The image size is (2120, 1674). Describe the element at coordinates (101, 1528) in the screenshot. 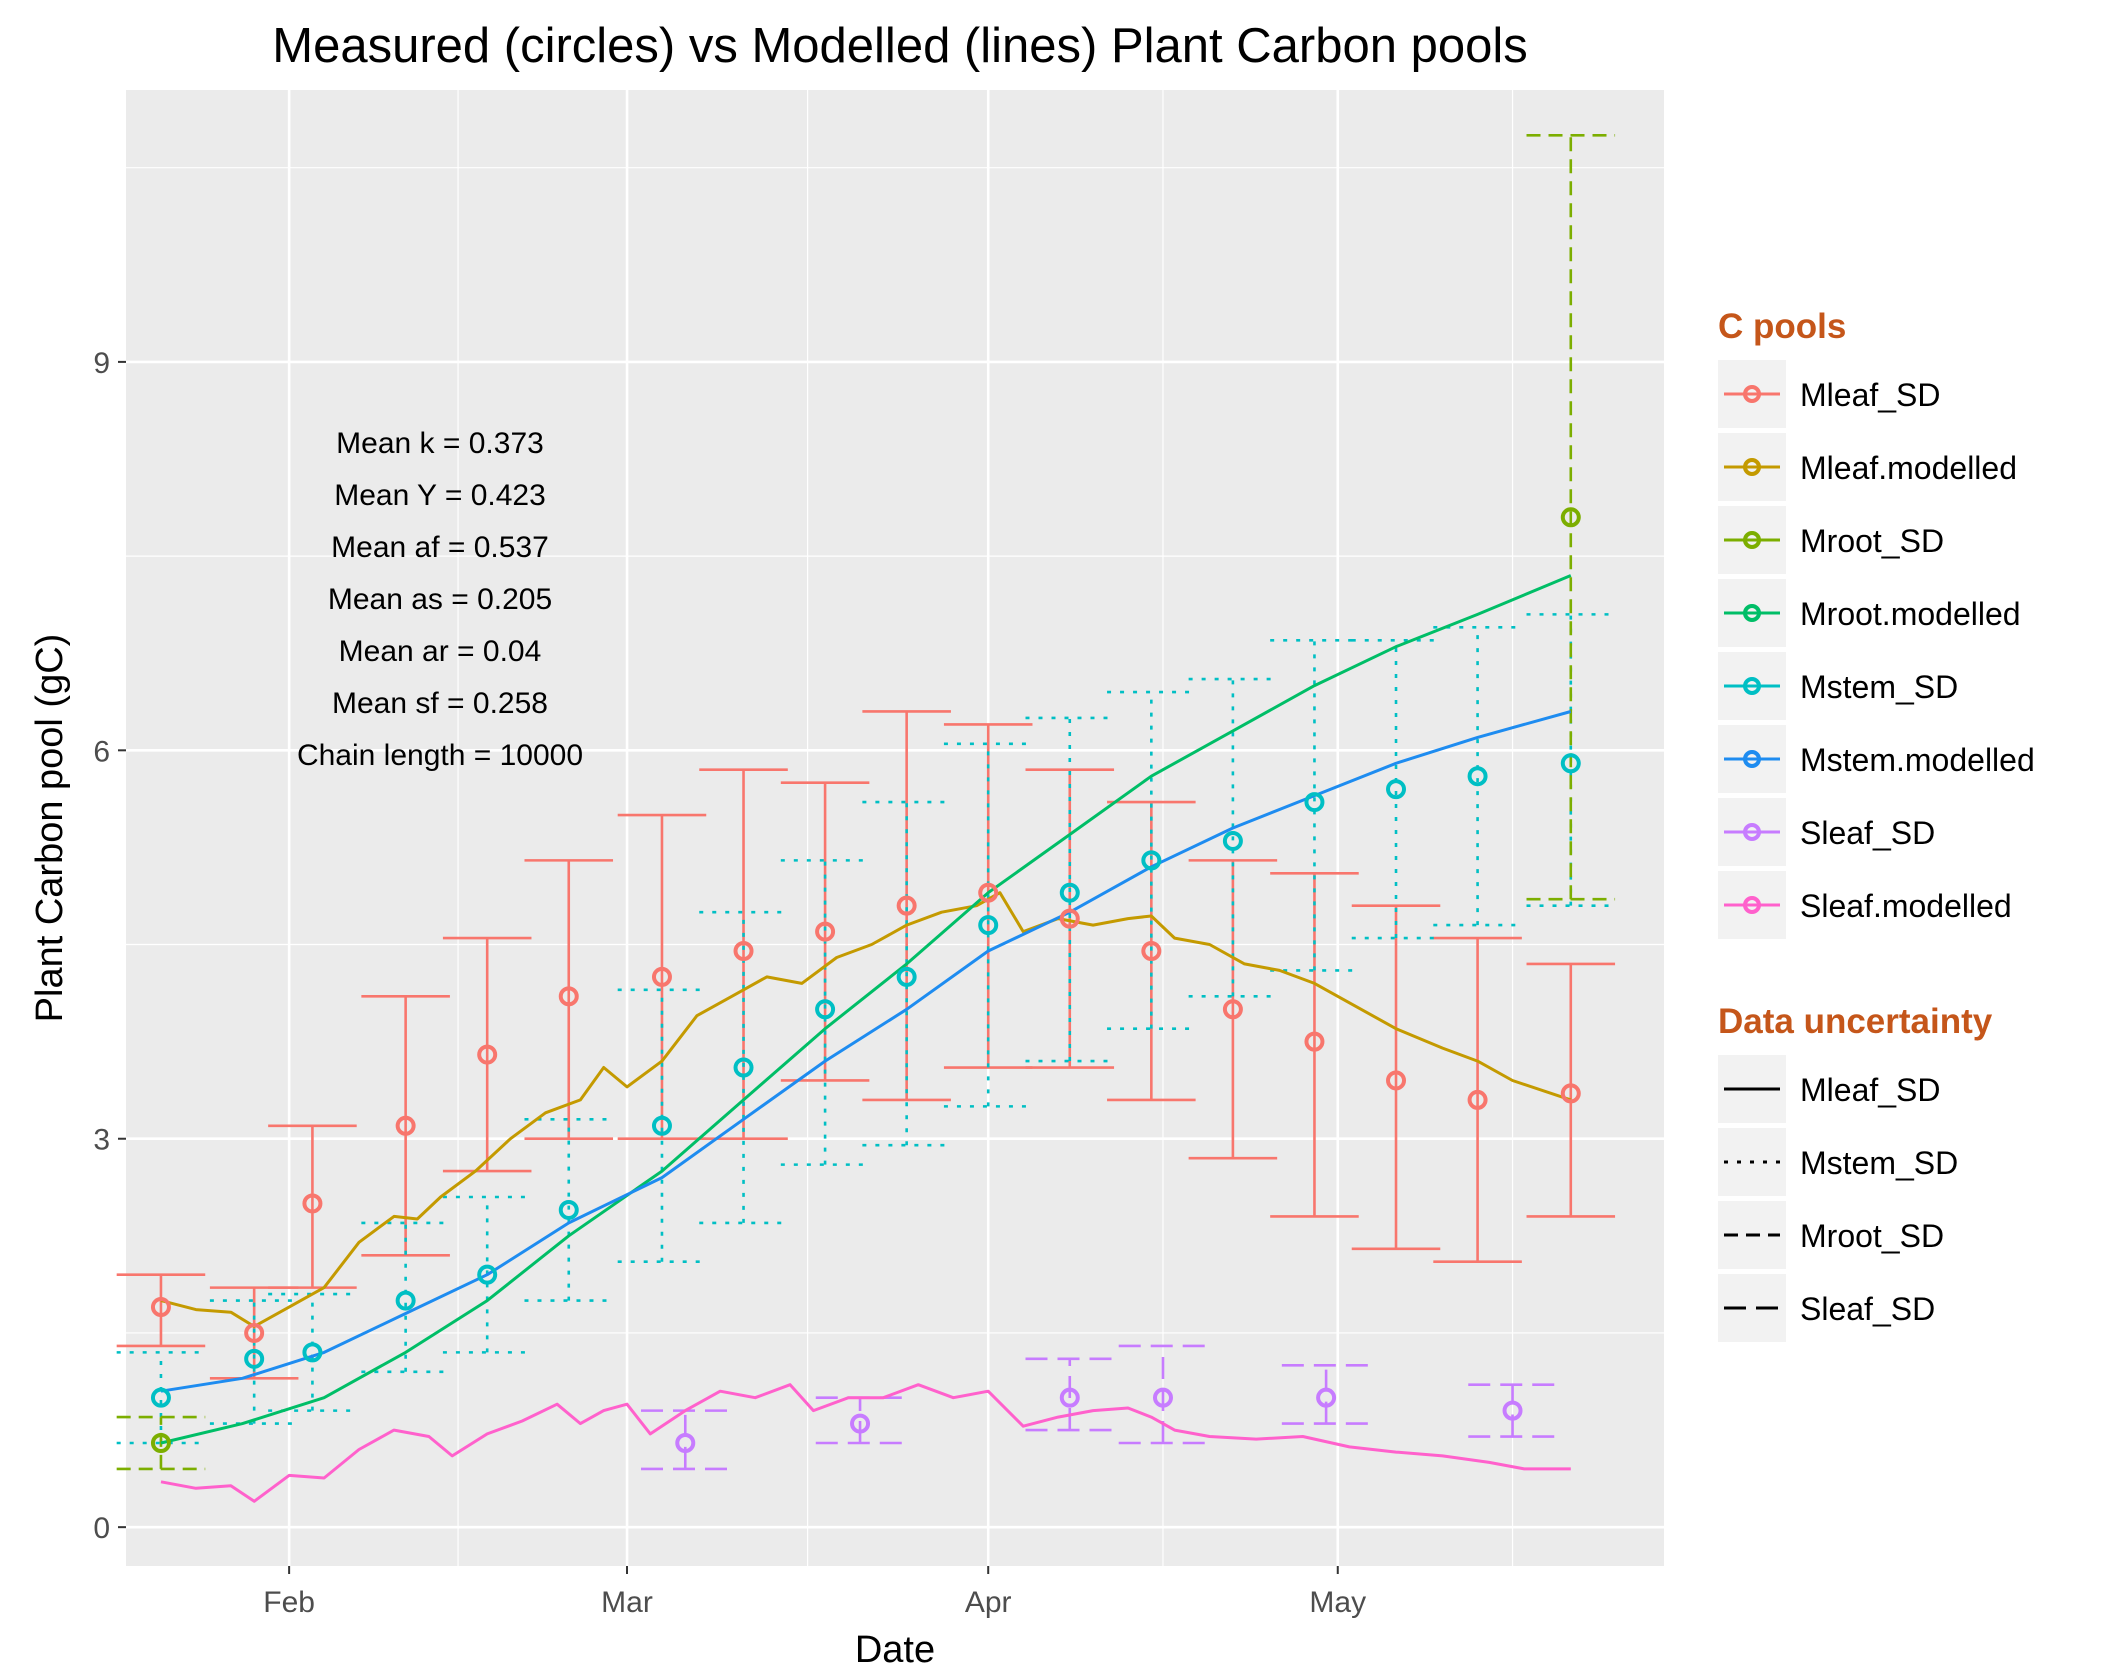

I see `y-tick-label: 0` at that location.